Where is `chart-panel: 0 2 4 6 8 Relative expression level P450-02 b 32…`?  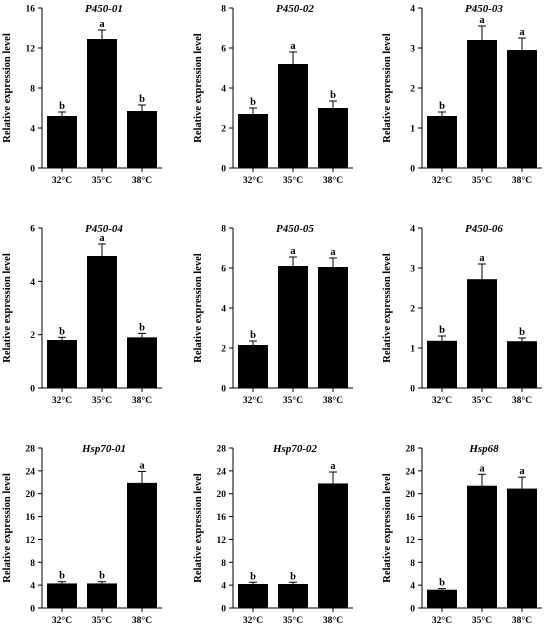 chart-panel: 0 2 4 6 8 Relative expression level P450-02 b 32… is located at coordinates (273, 94).